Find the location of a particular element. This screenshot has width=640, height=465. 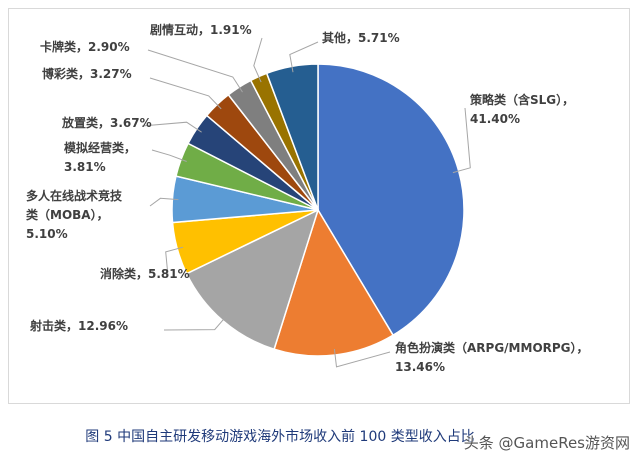

slice-label: 剧情互动，1.91% is located at coordinates (201, 29).